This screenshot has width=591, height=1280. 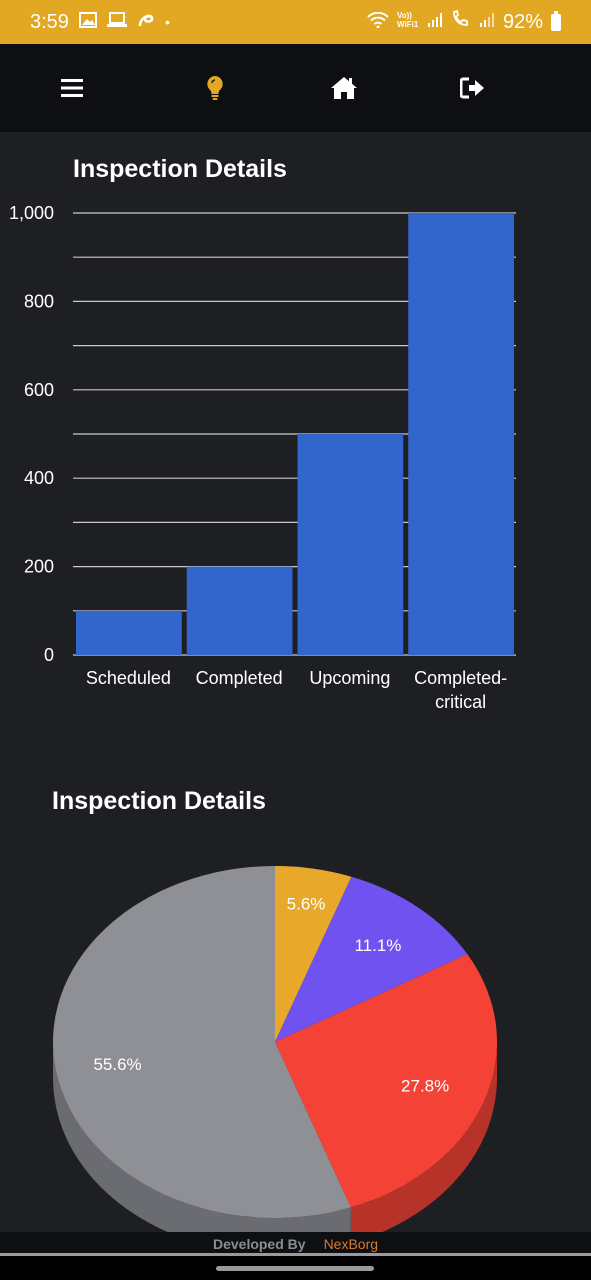 What do you see at coordinates (461, 434) in the screenshot?
I see `bar-completed-critical` at bounding box center [461, 434].